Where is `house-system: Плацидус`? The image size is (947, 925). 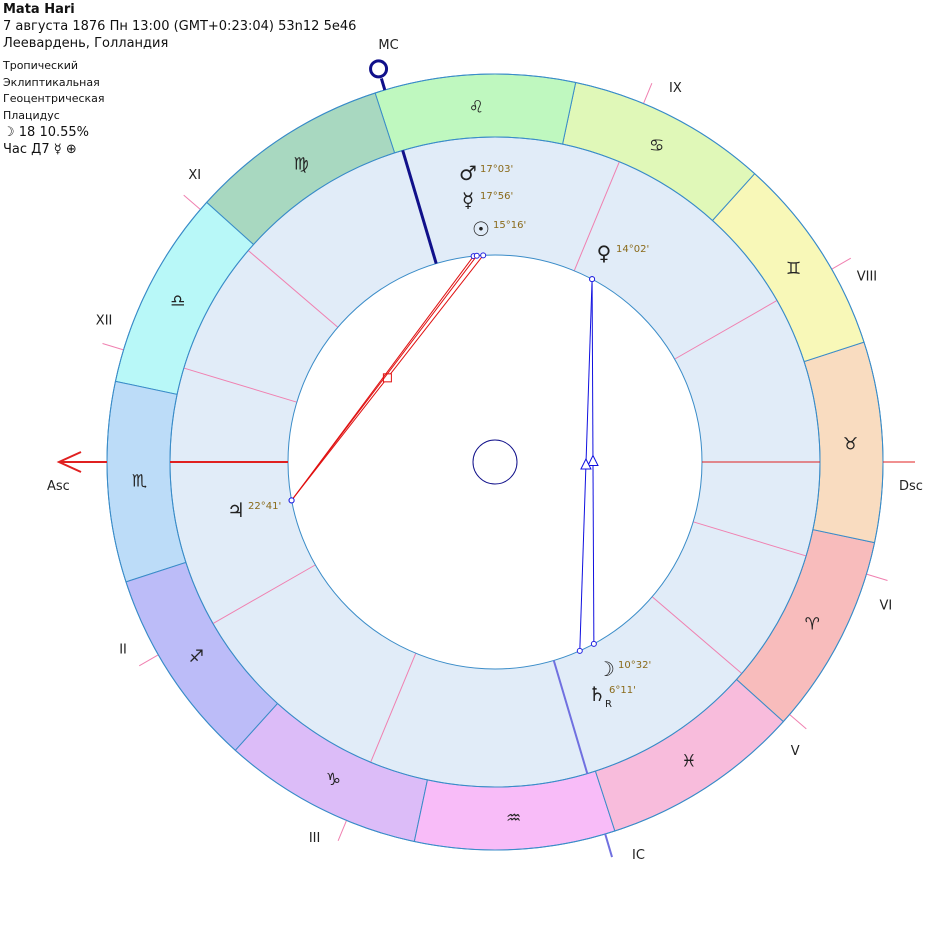 house-system: Плацидус is located at coordinates (31, 115).